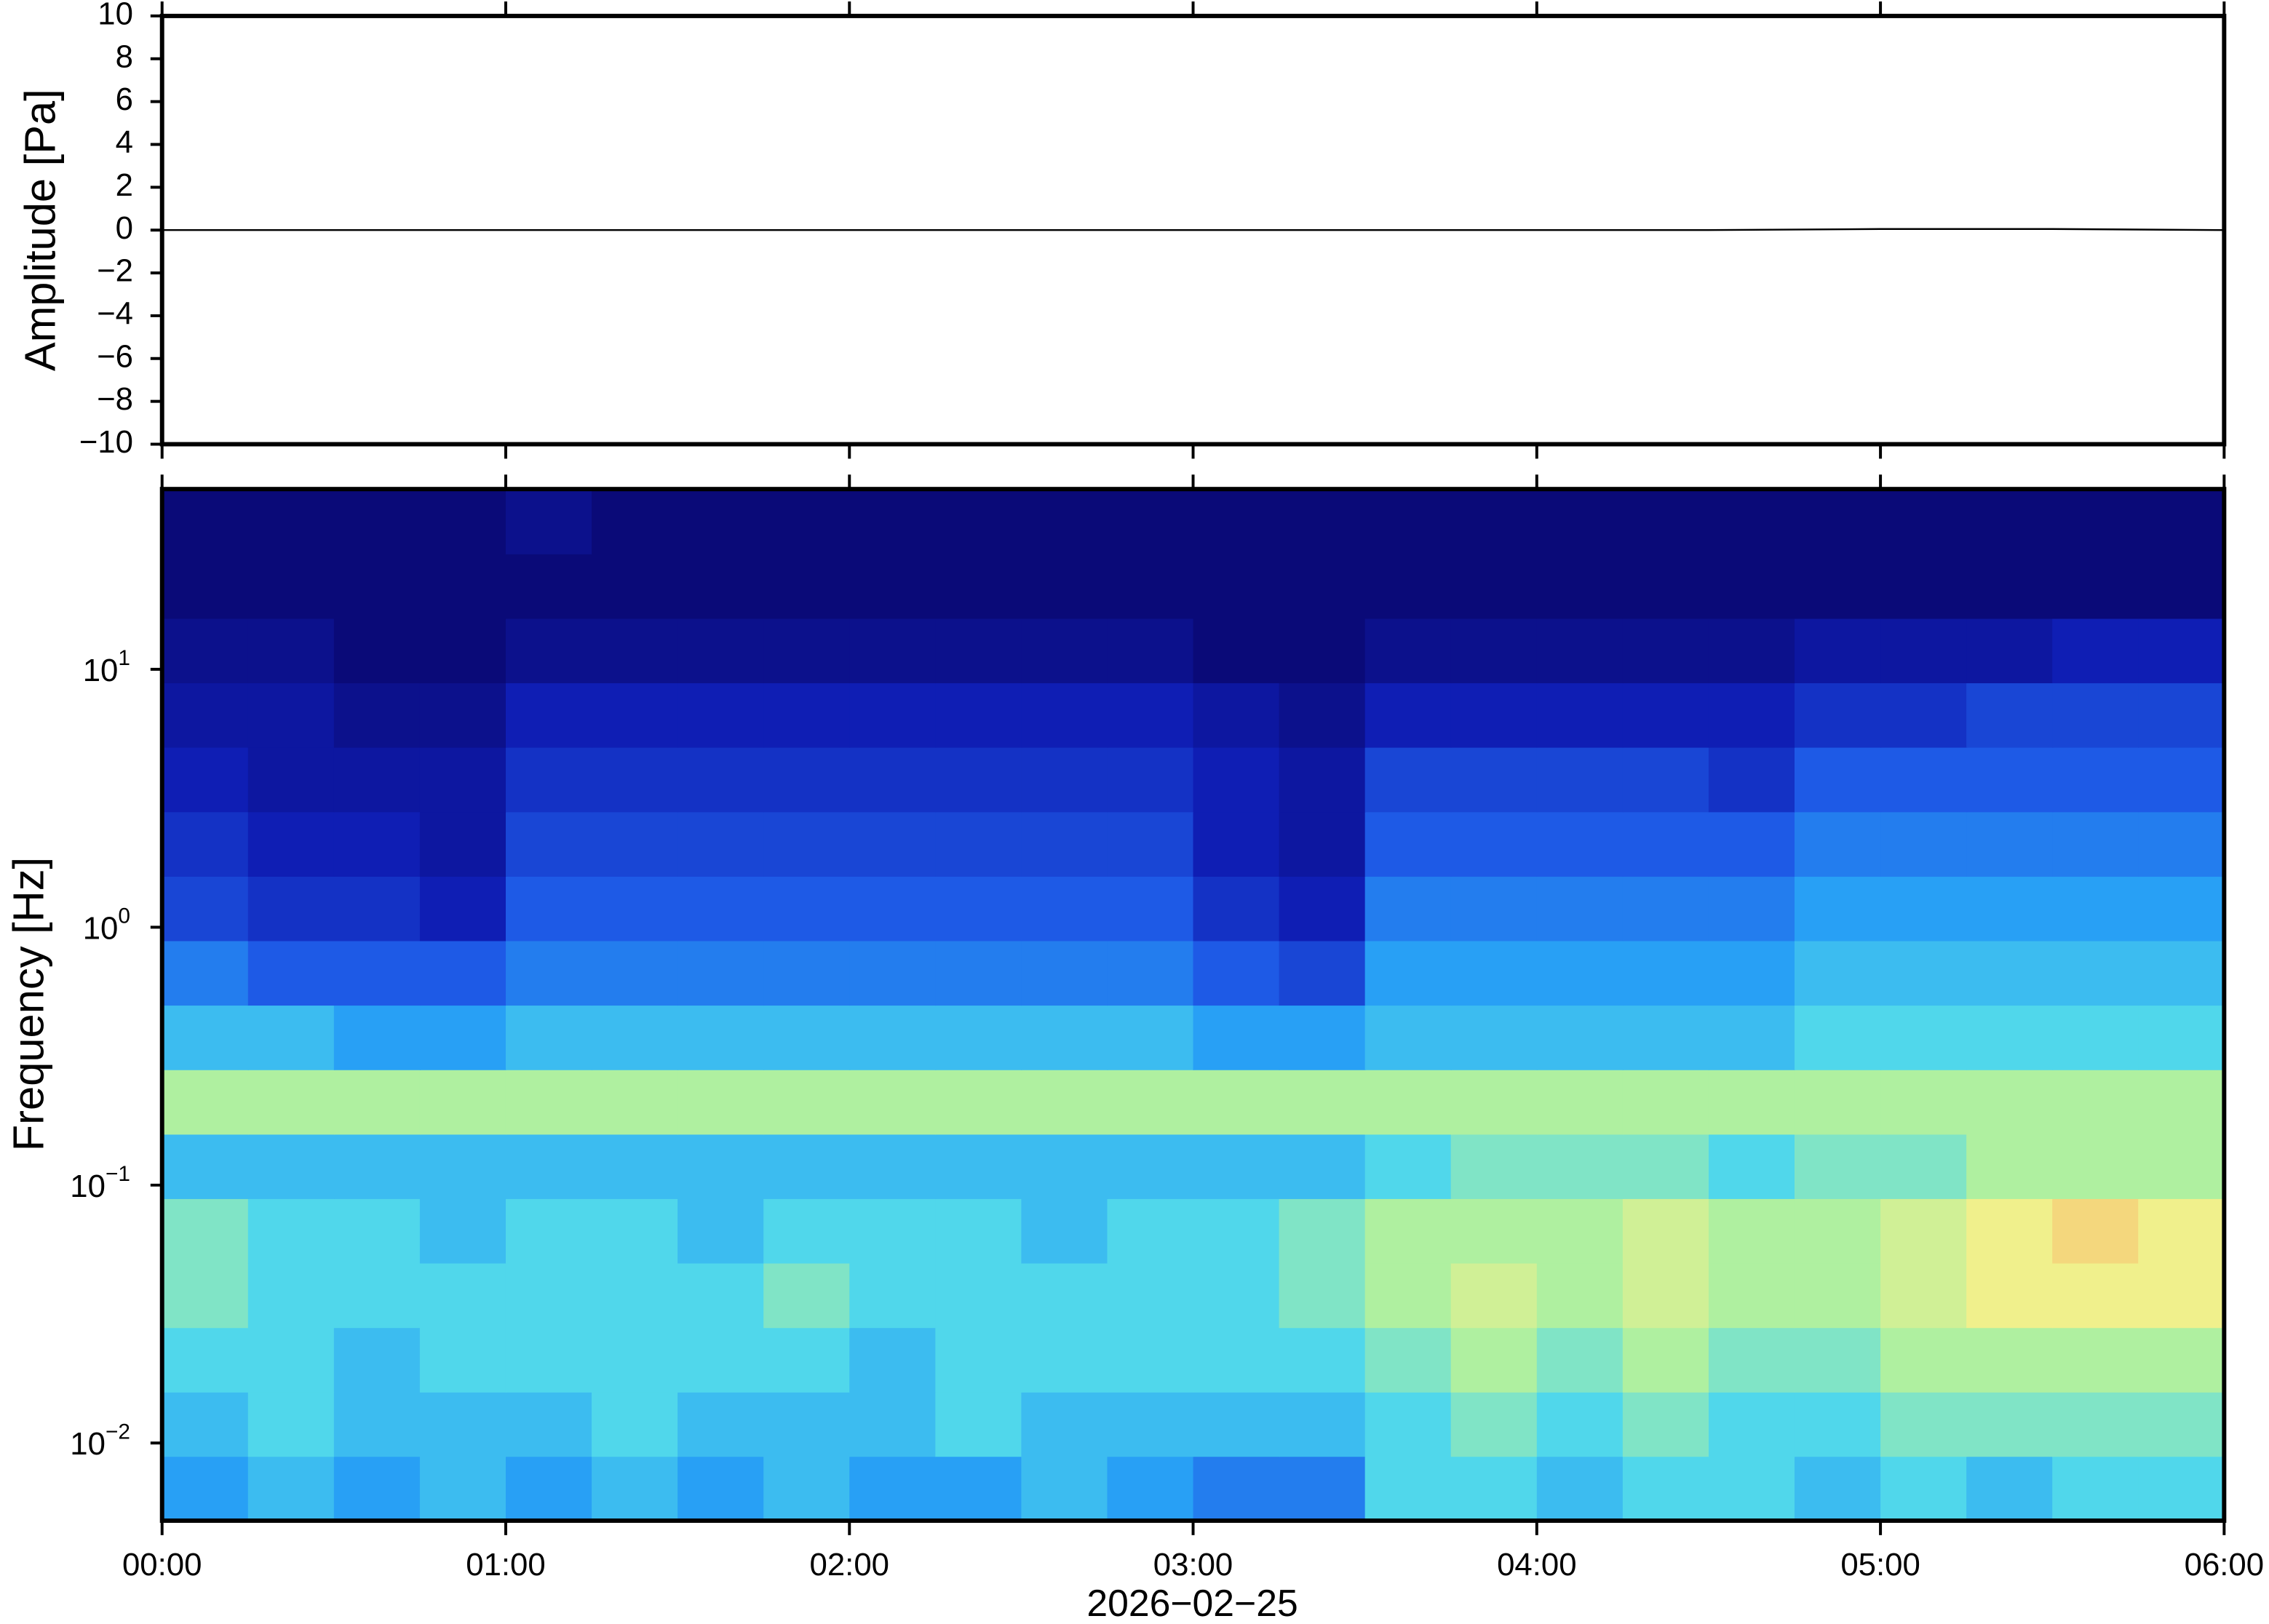  Describe the element at coordinates (100, 1183) in the screenshot. I see `y-tick-label: 10−1` at that location.